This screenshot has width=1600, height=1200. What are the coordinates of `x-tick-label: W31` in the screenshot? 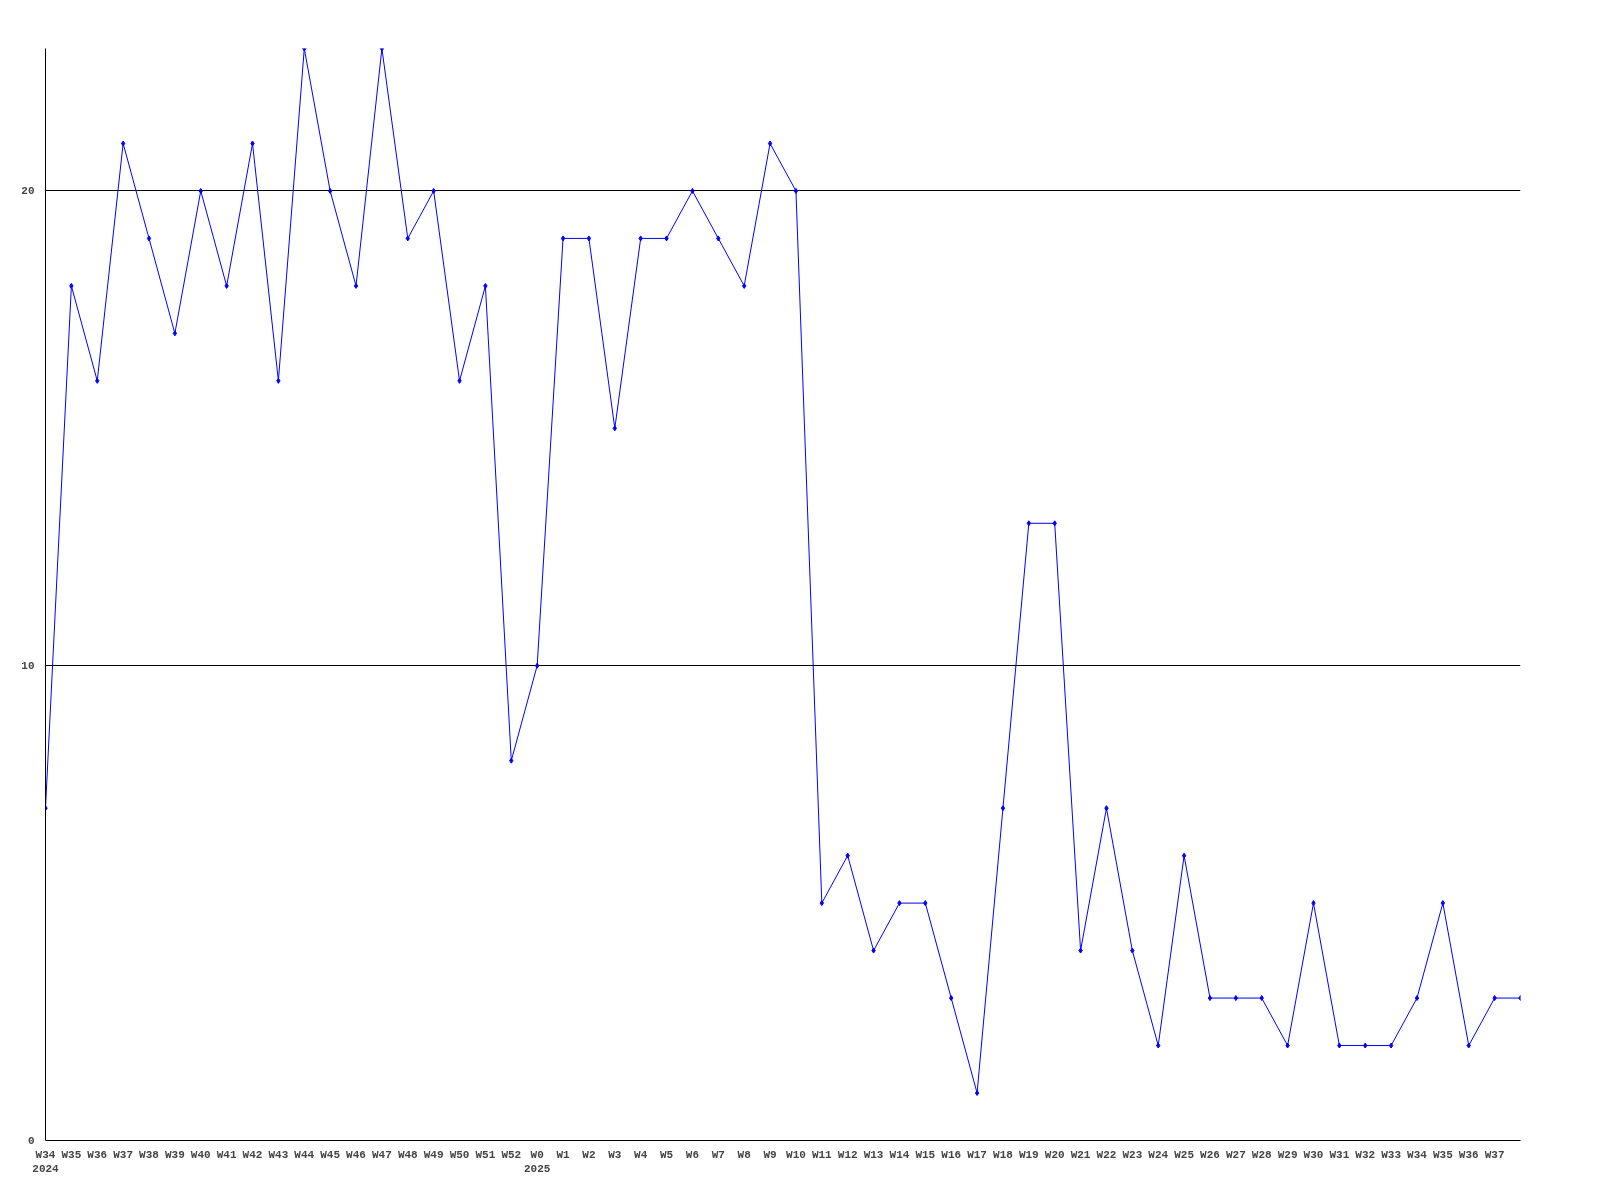 It's located at (1339, 1154).